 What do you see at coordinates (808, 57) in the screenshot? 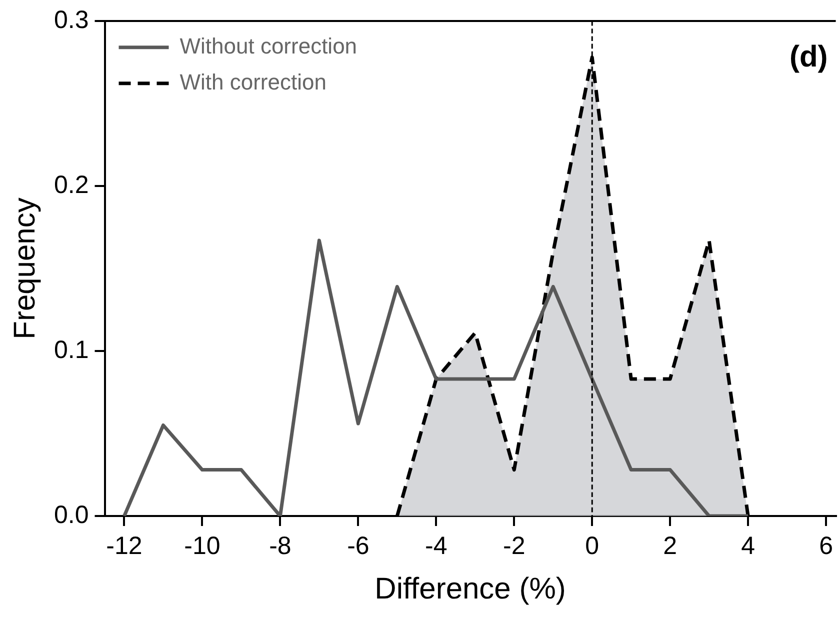
I see `annotation: (d)` at bounding box center [808, 57].